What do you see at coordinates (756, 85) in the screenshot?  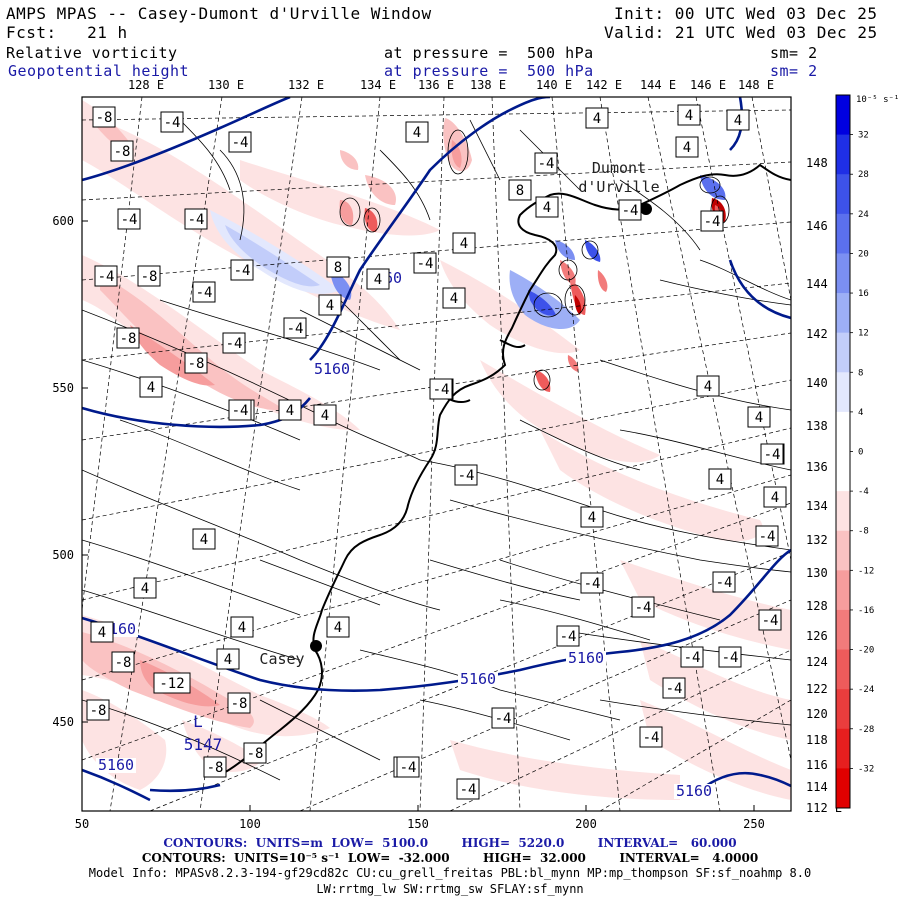 I see `top-longitude-label: 148 E` at bounding box center [756, 85].